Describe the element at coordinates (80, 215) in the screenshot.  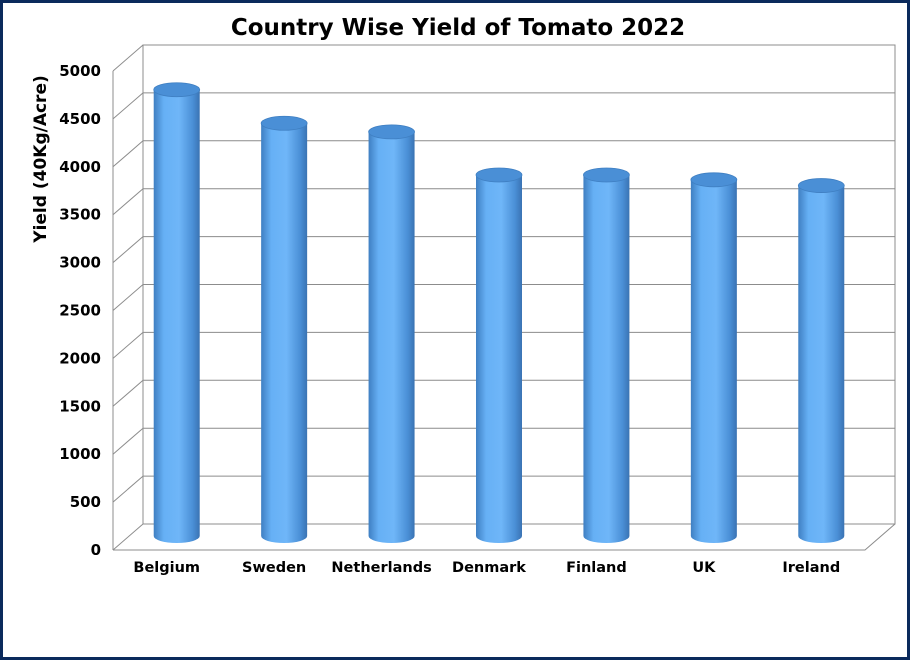
I see `y-tick-label: 3500` at that location.